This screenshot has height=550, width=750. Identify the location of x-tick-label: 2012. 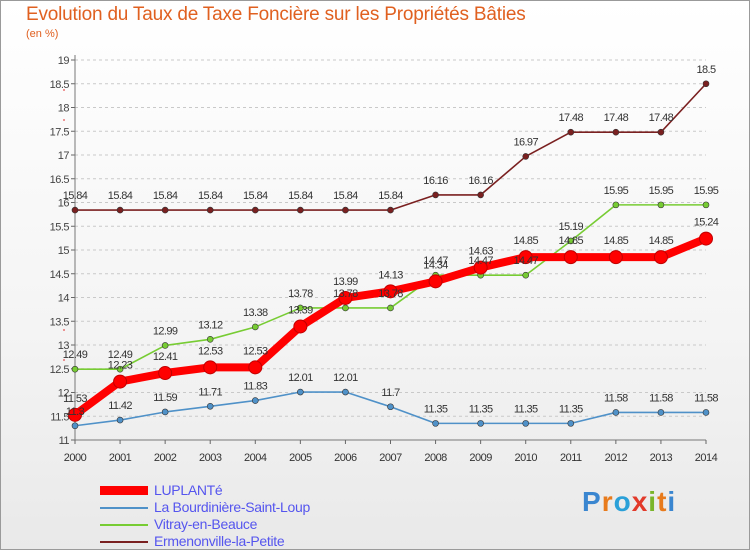
(616, 458).